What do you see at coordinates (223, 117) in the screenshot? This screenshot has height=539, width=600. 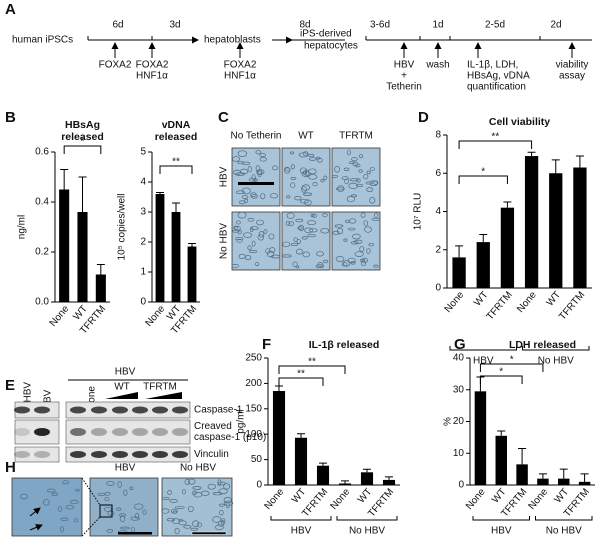 I see `panel-label: C` at bounding box center [223, 117].